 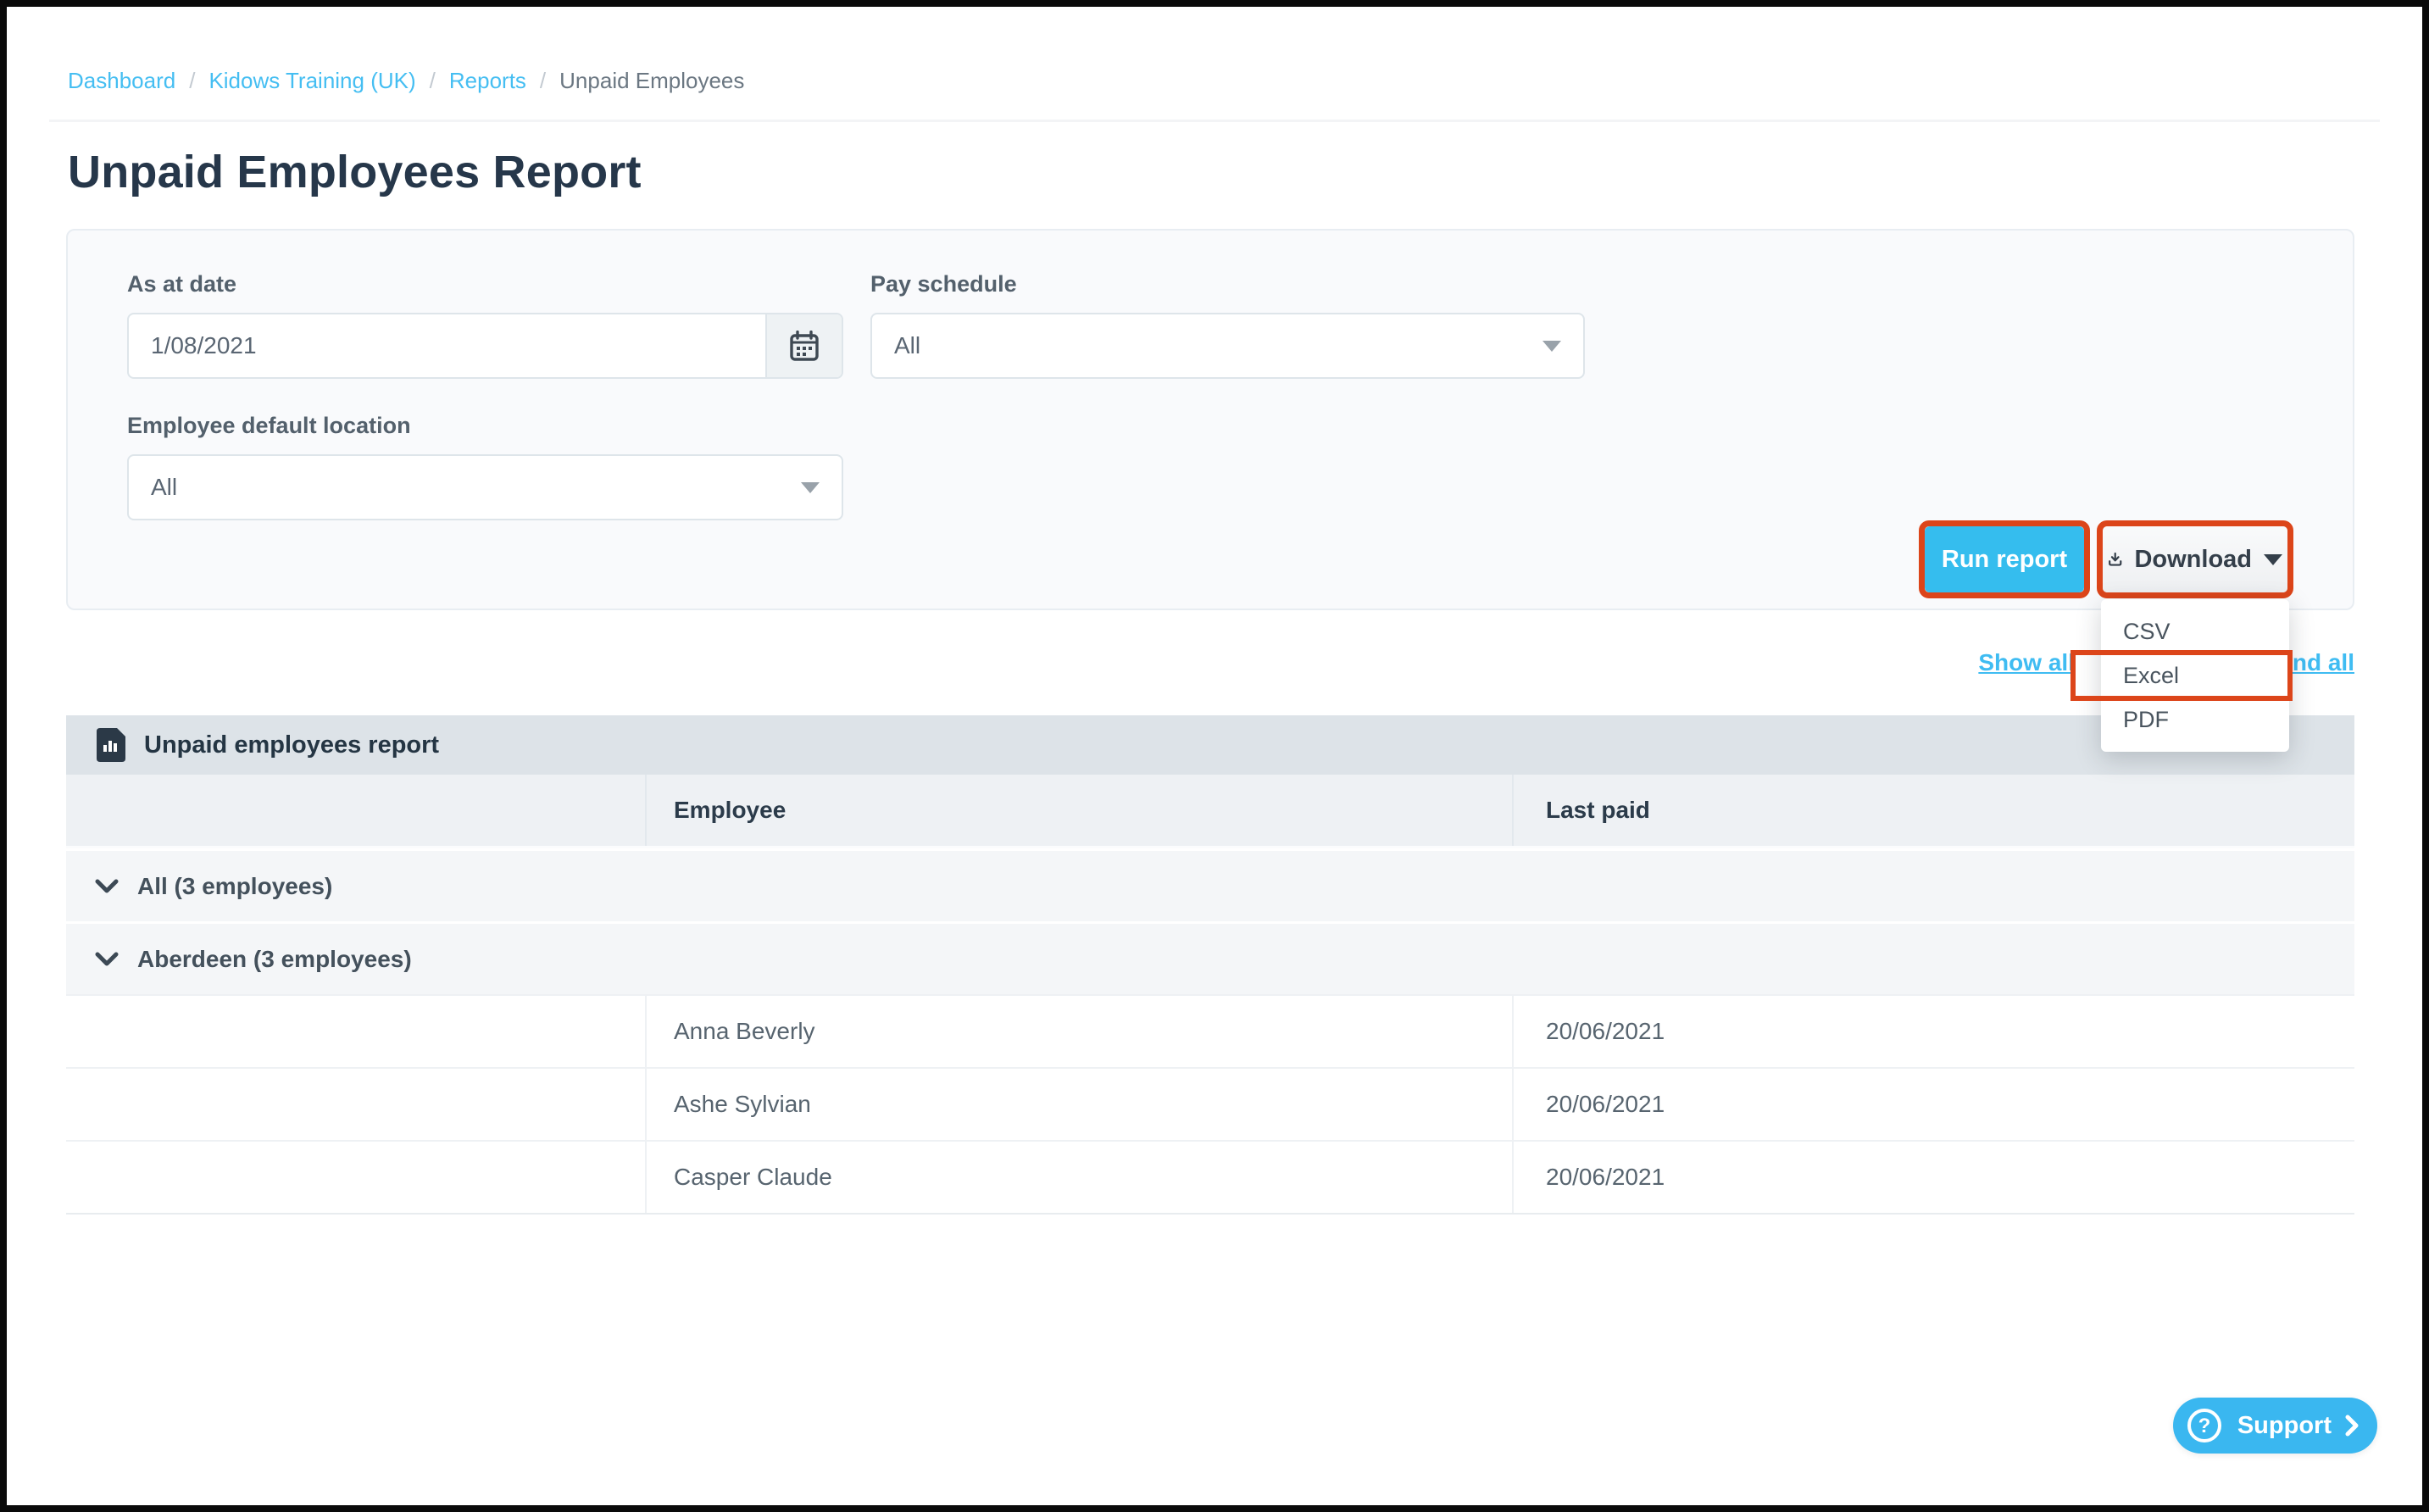 I want to click on download-menu: CSV Excel PDF, so click(x=2181, y=676).